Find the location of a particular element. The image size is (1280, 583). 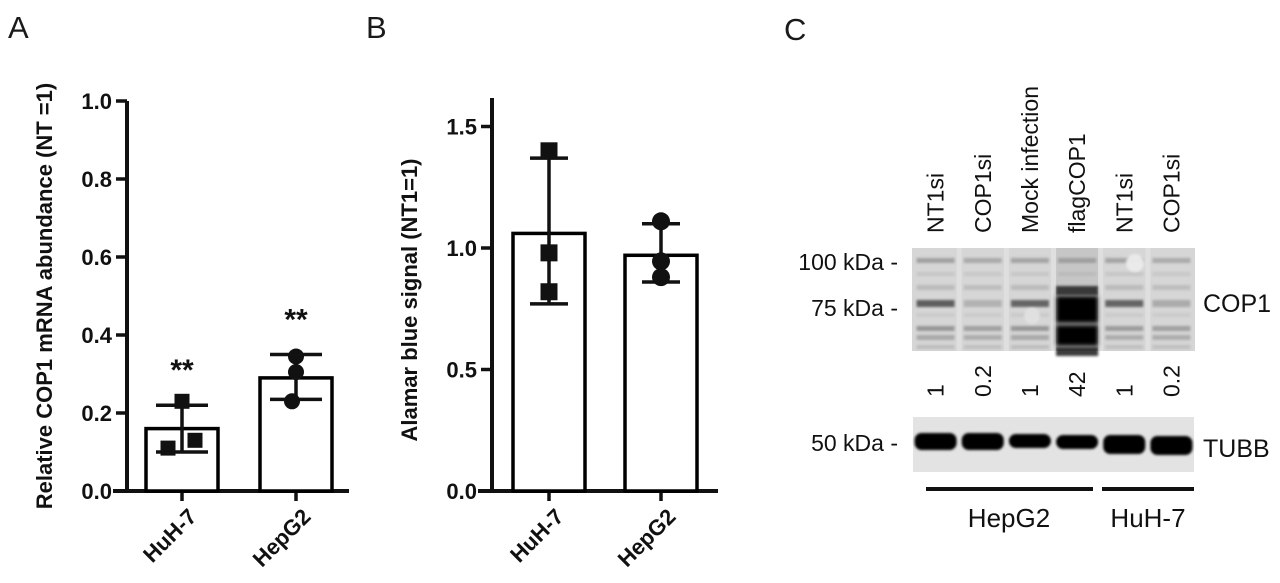

y-tick-label: 0.2 is located at coordinates (96, 413).